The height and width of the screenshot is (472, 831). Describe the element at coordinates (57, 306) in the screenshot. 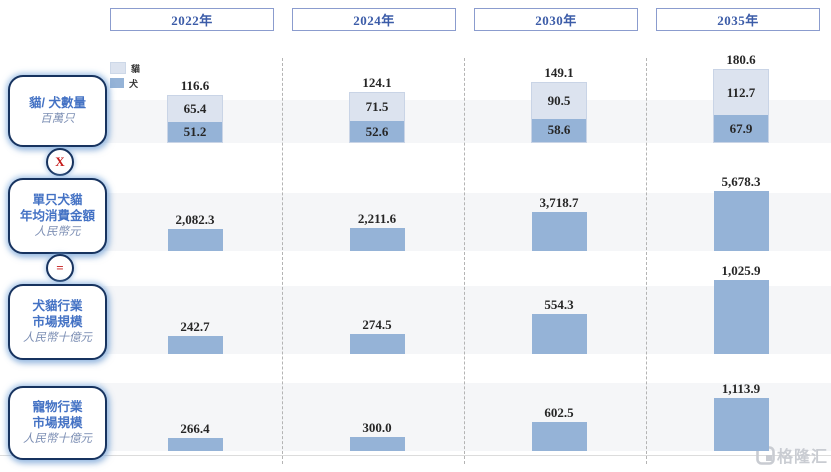

I see `label-line: 犬貓行業` at that location.